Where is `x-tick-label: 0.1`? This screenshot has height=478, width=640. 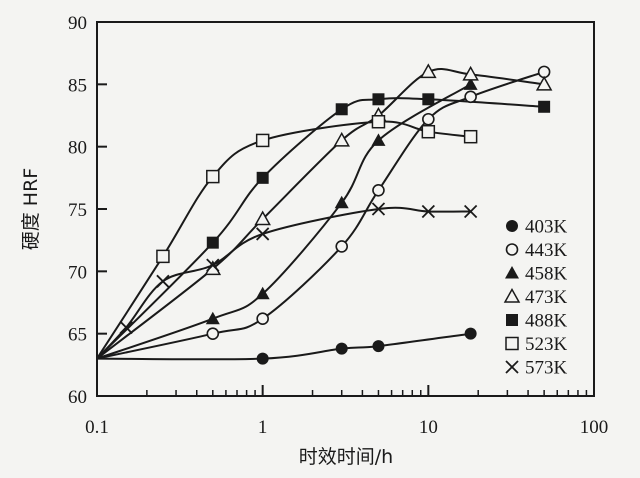 x-tick-label: 0.1 is located at coordinates (97, 427).